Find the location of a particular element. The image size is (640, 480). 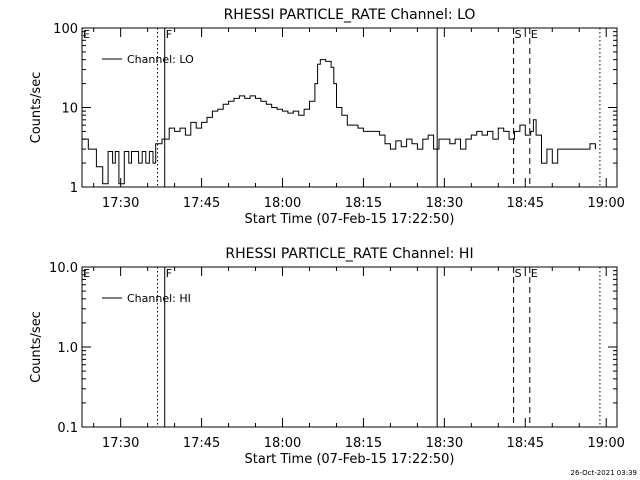

footer-timestamp: 26-Oct-2021 03:39 is located at coordinates (604, 473).